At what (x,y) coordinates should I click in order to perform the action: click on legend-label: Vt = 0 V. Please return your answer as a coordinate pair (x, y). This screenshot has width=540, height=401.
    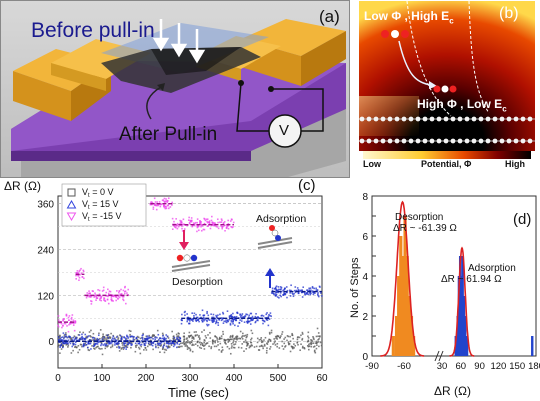
    Looking at the image, I should click on (97, 193).